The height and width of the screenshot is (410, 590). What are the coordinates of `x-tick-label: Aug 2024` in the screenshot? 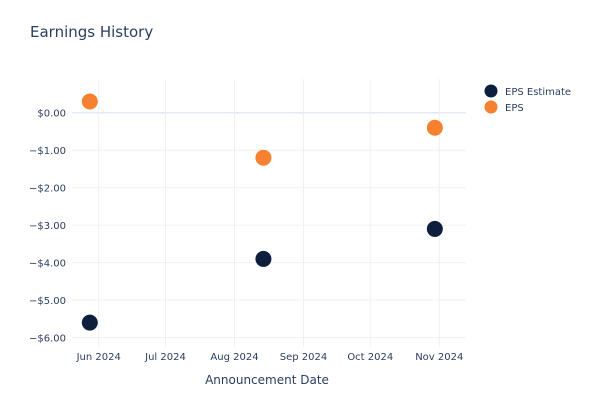 It's located at (234, 357).